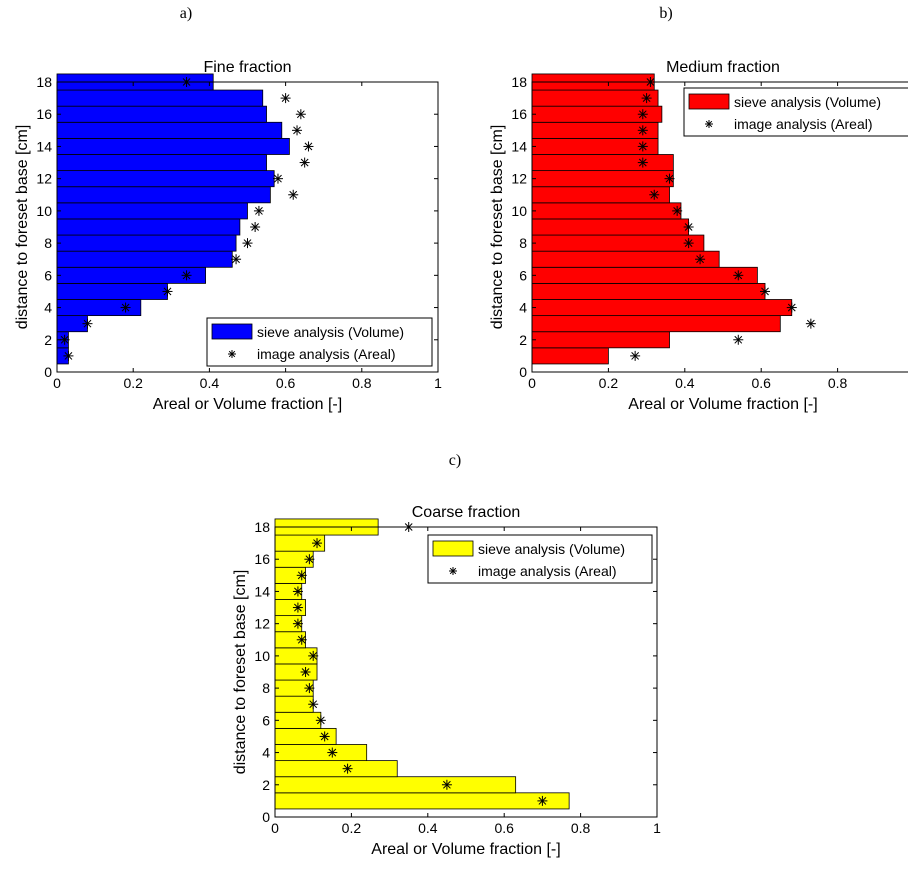 Image resolution: width=908 pixels, height=869 pixels. What do you see at coordinates (709, 124) in the screenshot?
I see `legend-marker` at bounding box center [709, 124].